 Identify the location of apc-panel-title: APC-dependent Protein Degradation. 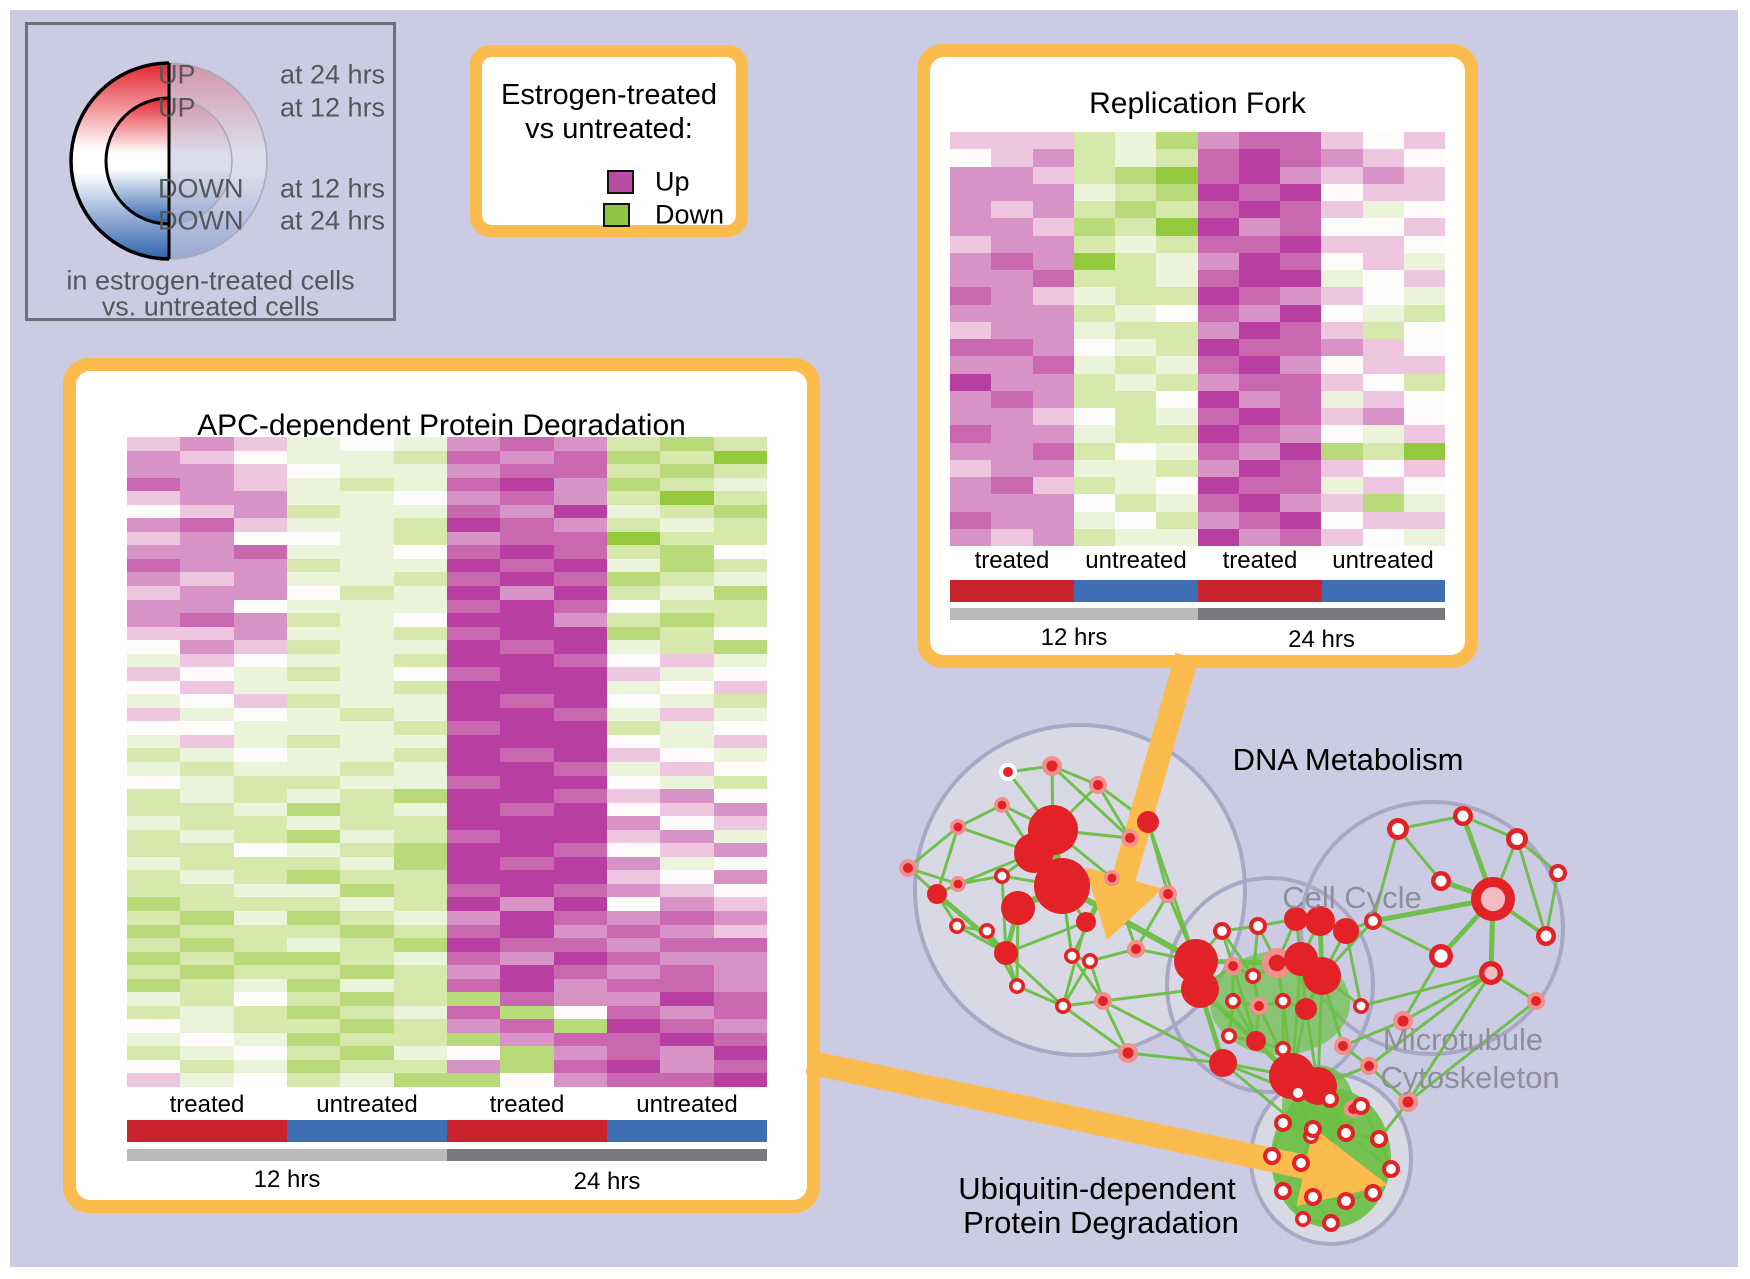
(441, 425).